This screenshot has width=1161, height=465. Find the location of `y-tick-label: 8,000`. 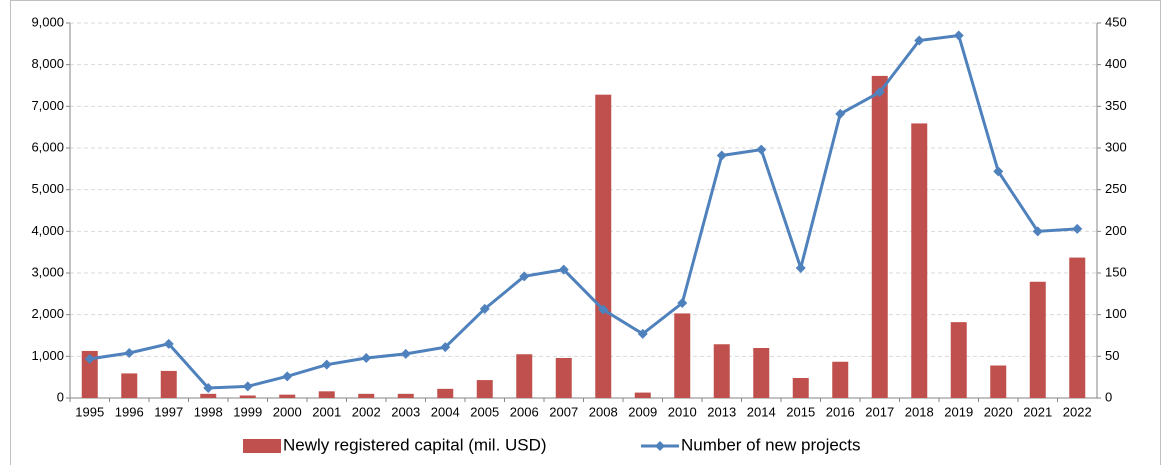

y-tick-label: 8,000 is located at coordinates (47, 63).